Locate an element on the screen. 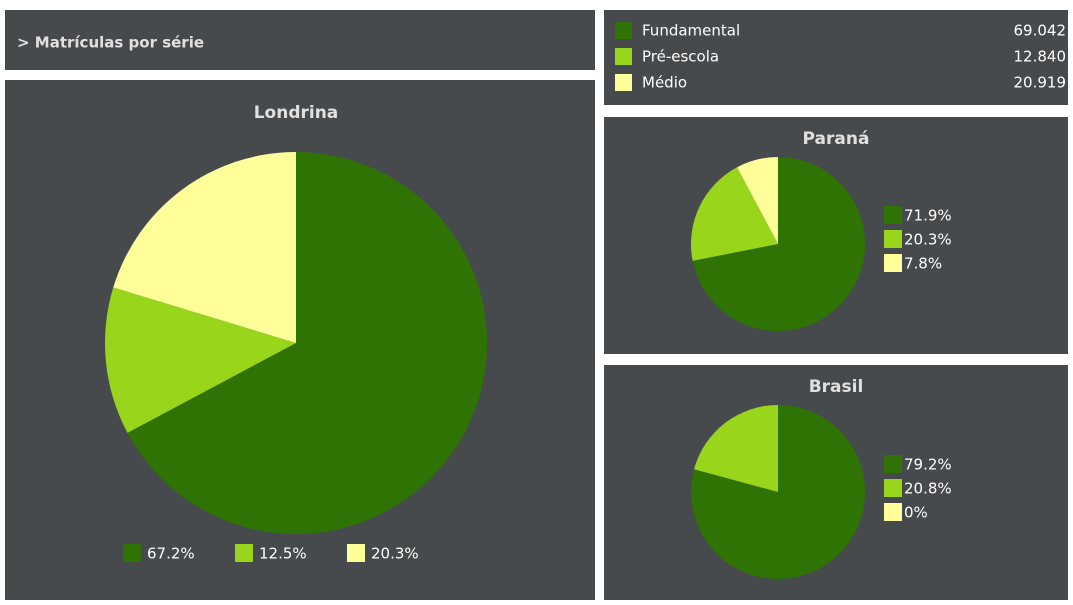  legend-name: Fundamental is located at coordinates (691, 31).